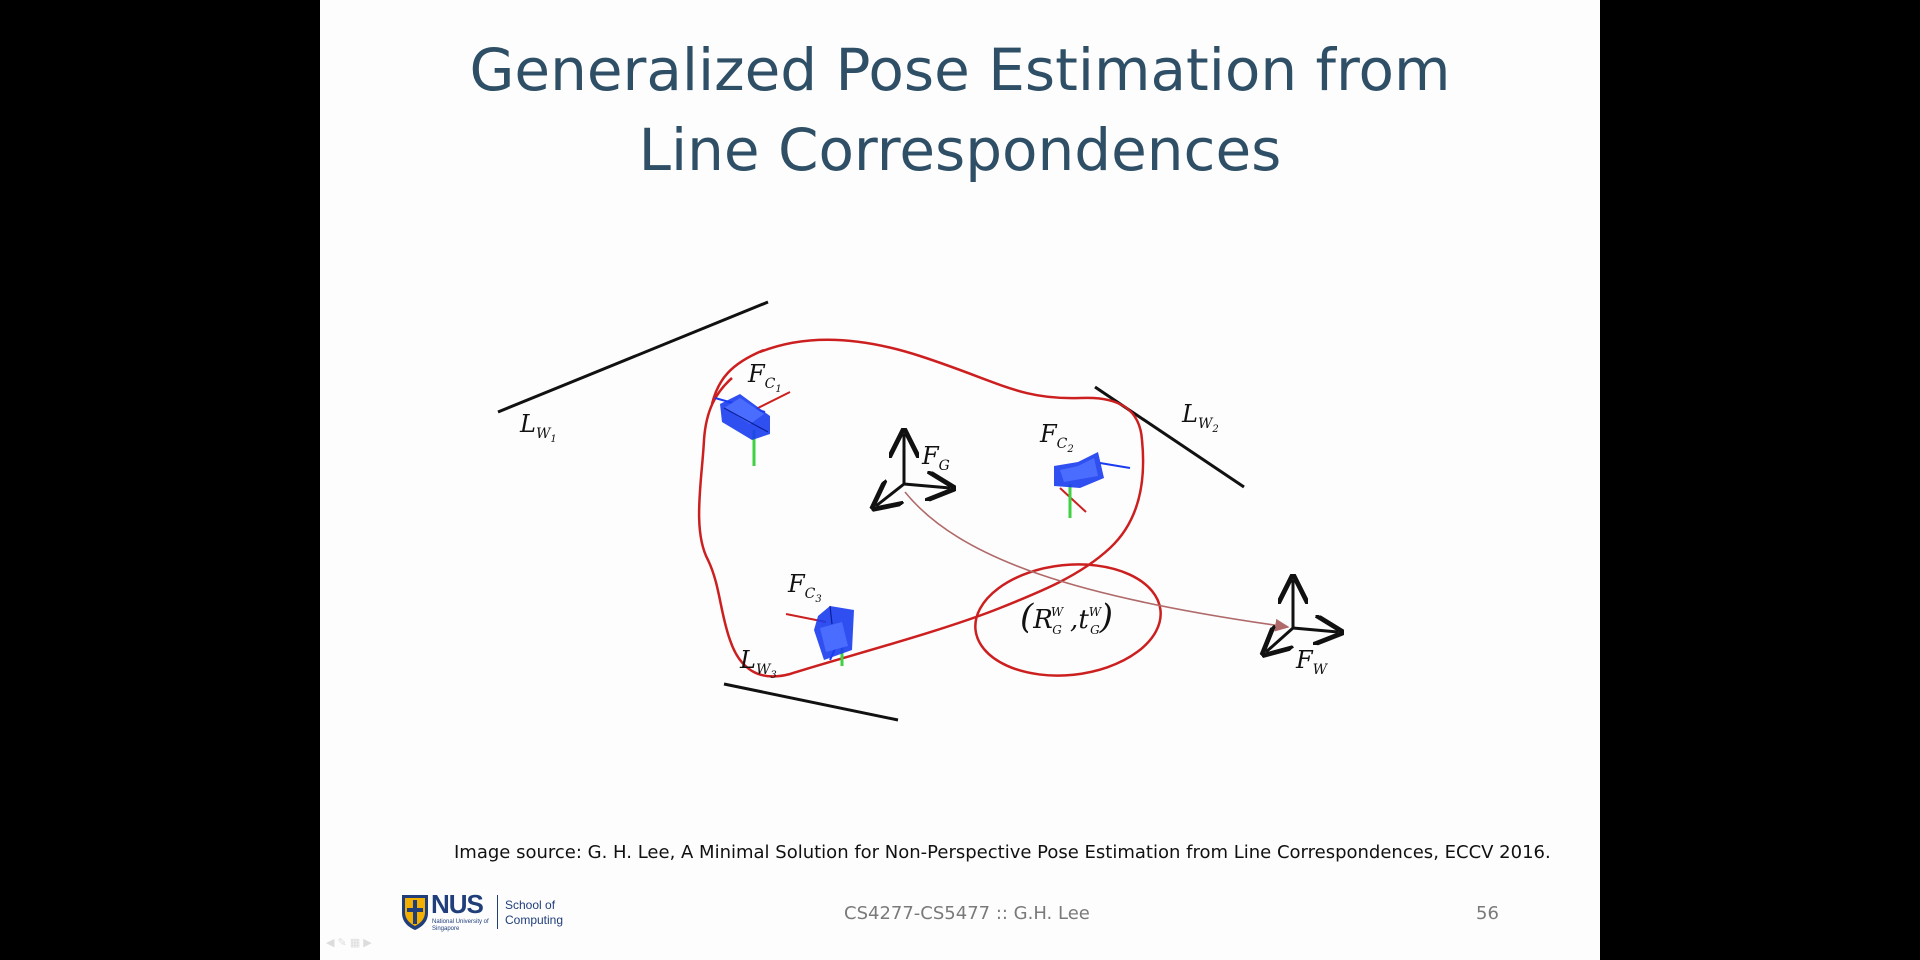  What do you see at coordinates (1487, 913) in the screenshot?
I see `page-number: 56` at bounding box center [1487, 913].